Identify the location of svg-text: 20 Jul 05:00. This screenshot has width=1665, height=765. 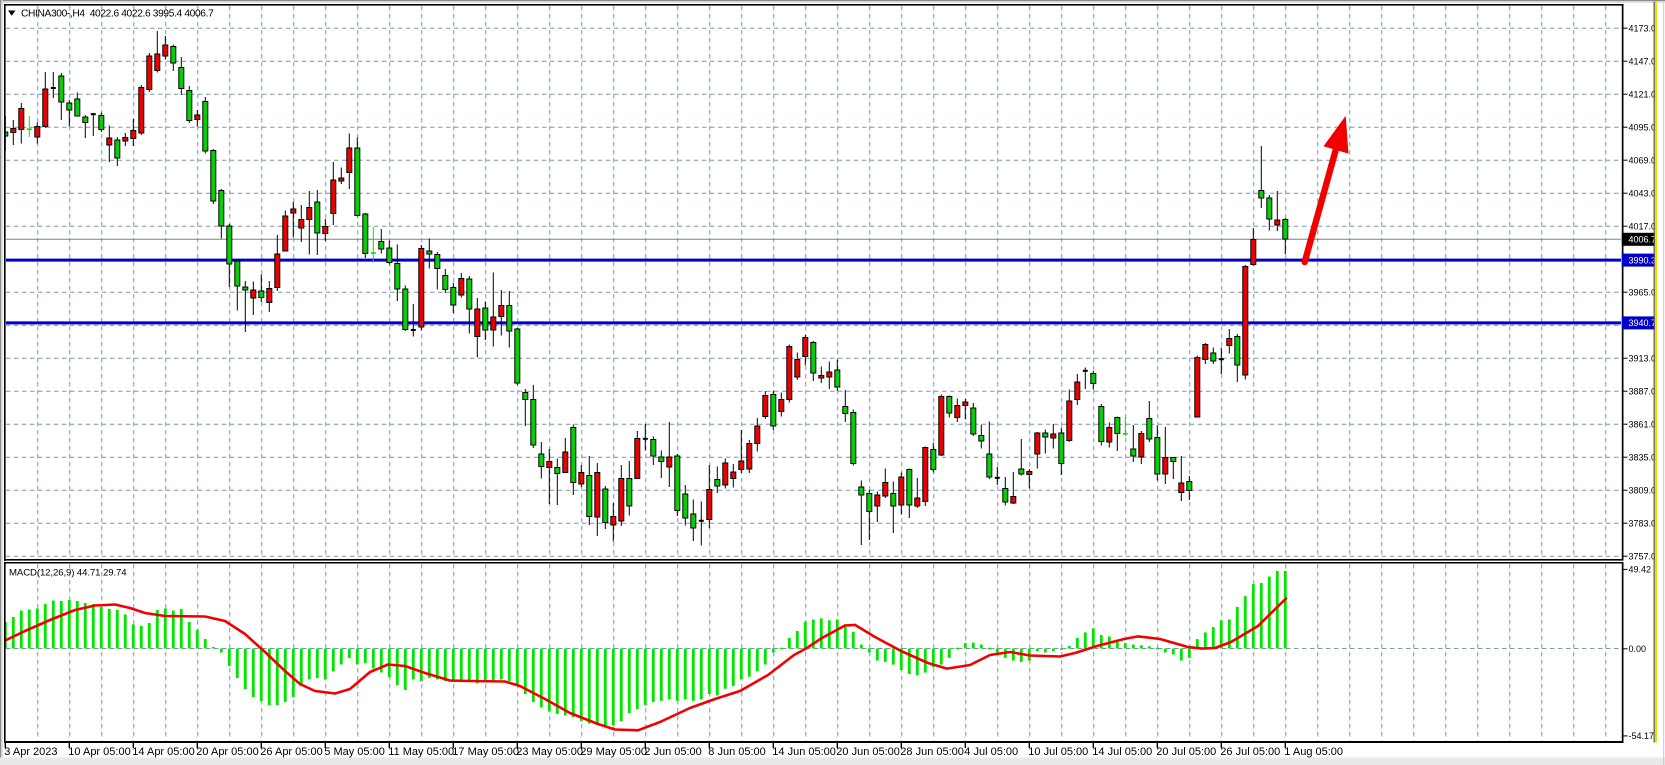
(1186, 752).